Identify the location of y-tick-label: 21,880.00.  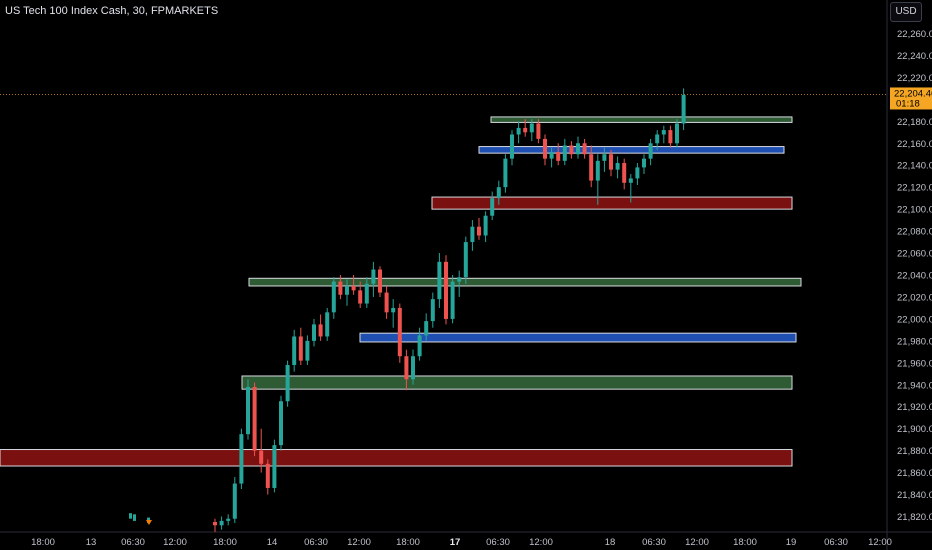
(914, 451).